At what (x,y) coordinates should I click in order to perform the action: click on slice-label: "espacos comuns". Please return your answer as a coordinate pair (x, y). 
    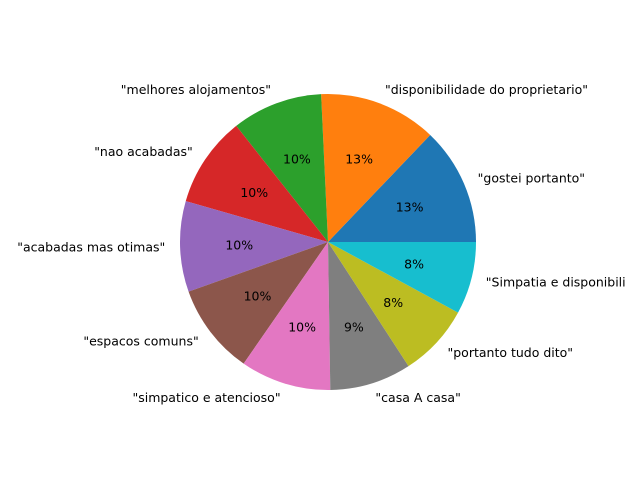
    Looking at the image, I should click on (140, 340).